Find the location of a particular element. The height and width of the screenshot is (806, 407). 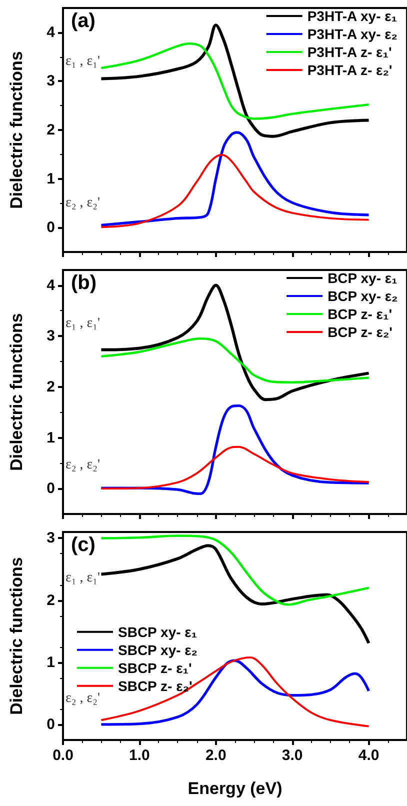

legend-label: SBCP z- ε₂' is located at coordinates (155, 686).